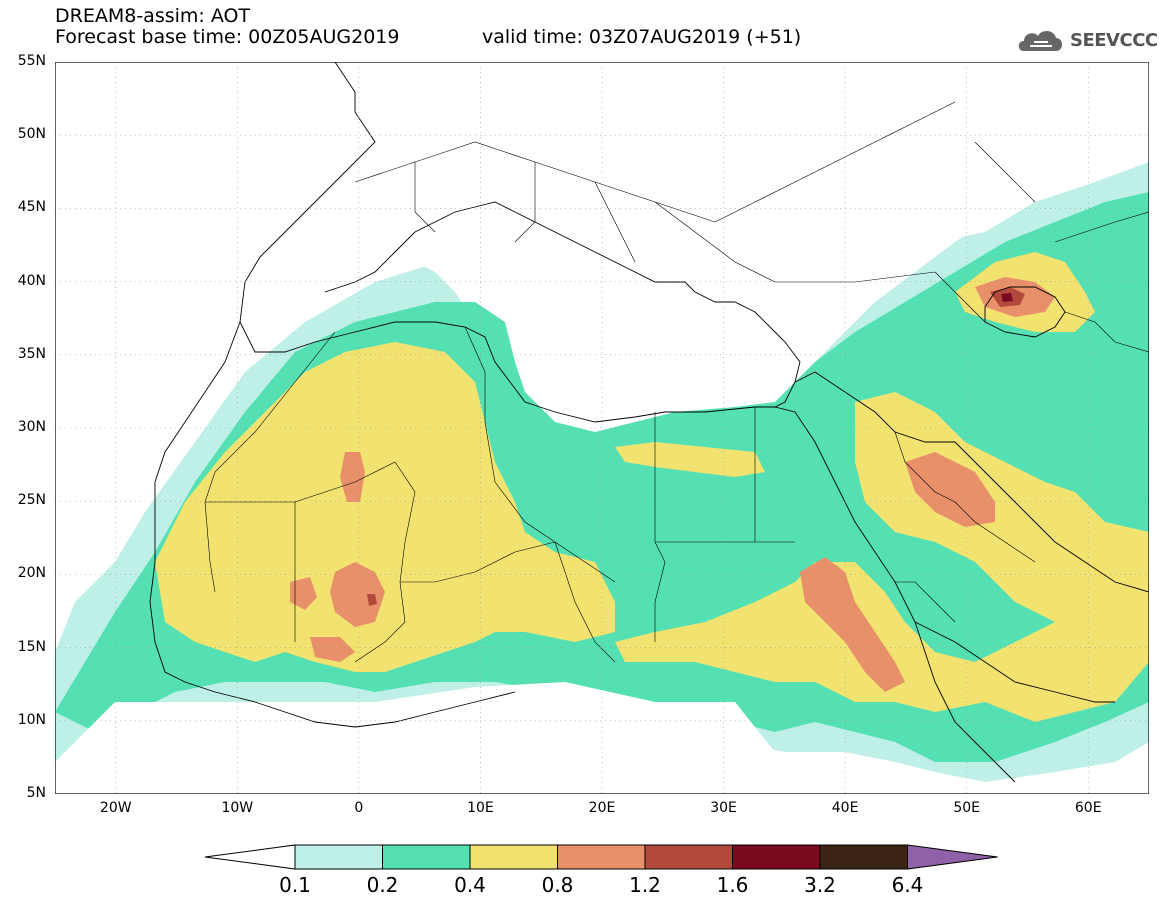  I want to click on aot-0.8-region-gulf, so click(950, 489).